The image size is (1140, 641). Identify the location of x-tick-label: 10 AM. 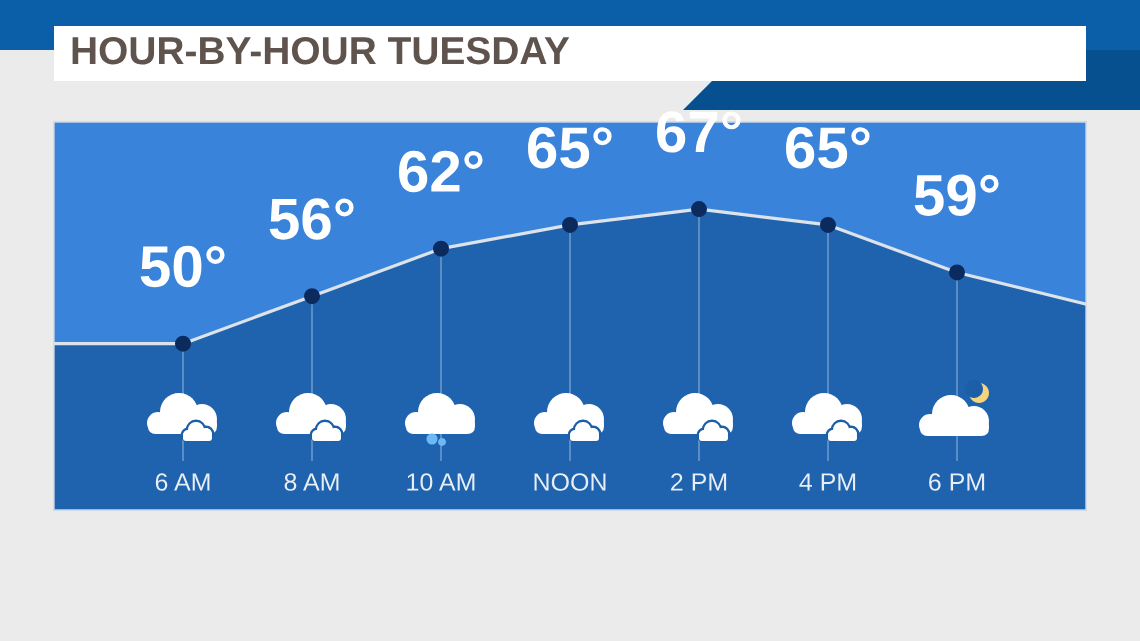
(441, 482).